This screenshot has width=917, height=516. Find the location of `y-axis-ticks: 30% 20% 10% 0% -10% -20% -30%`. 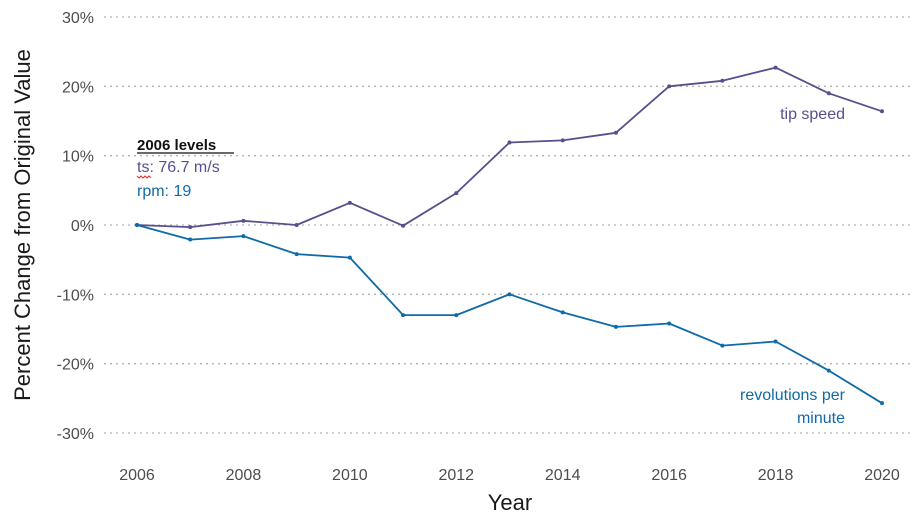

y-axis-ticks: 30% 20% 10% 0% -10% -20% -30% is located at coordinates (75, 226).